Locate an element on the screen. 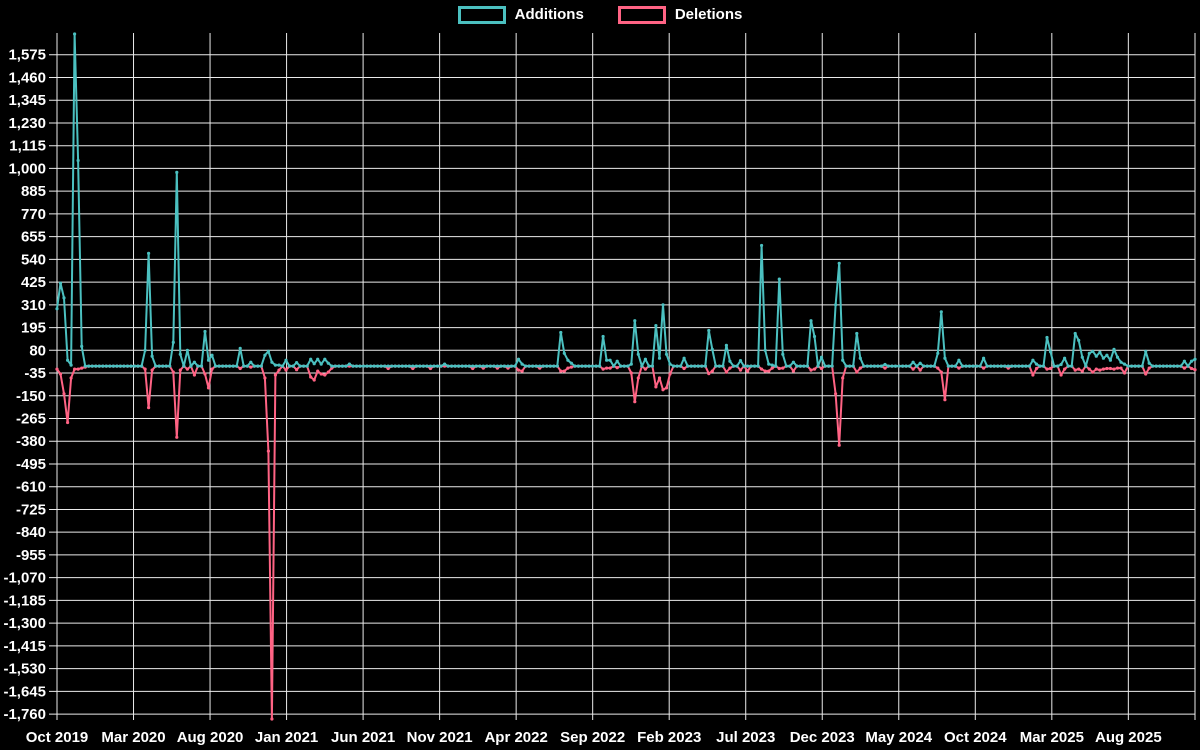 The image size is (1200, 750). y-axis-tick-label: 655 is located at coordinates (33, 237).